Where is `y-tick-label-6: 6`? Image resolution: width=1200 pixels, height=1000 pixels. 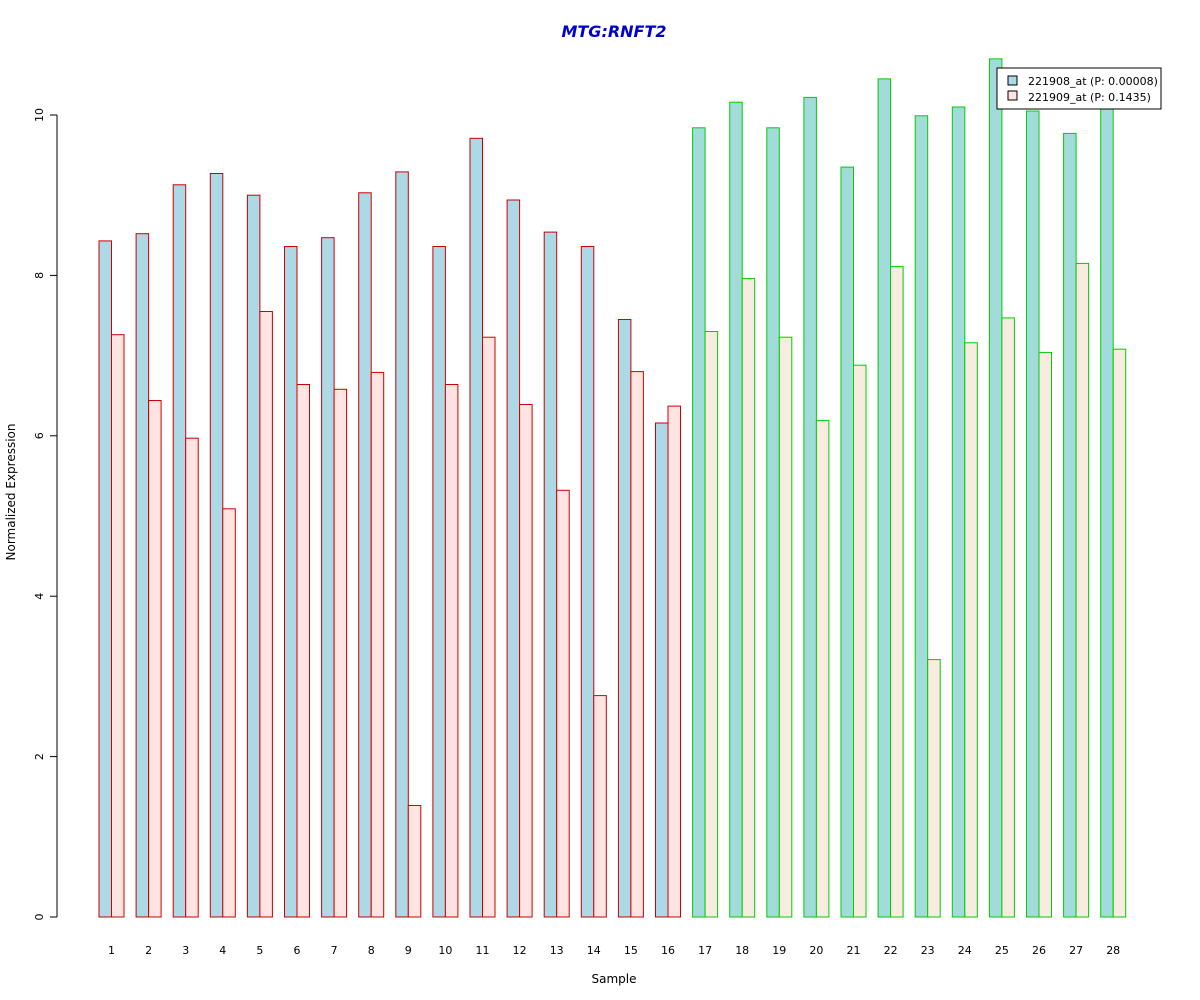 y-tick-label-6: 6 is located at coordinates (39, 435).